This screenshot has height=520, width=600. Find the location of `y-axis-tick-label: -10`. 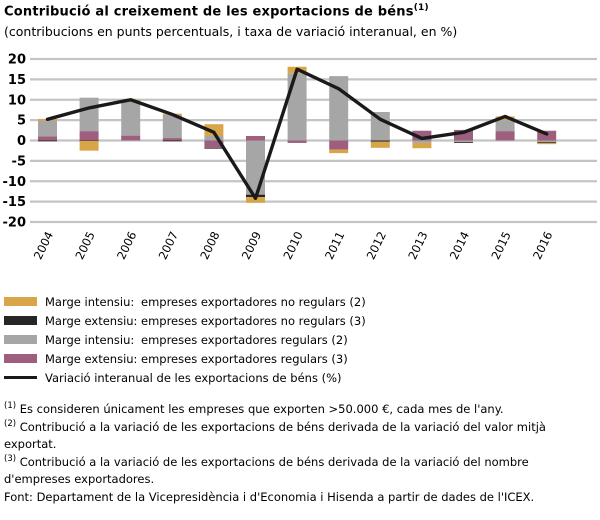

y-axis-tick-label: -10 is located at coordinates (15, 182).